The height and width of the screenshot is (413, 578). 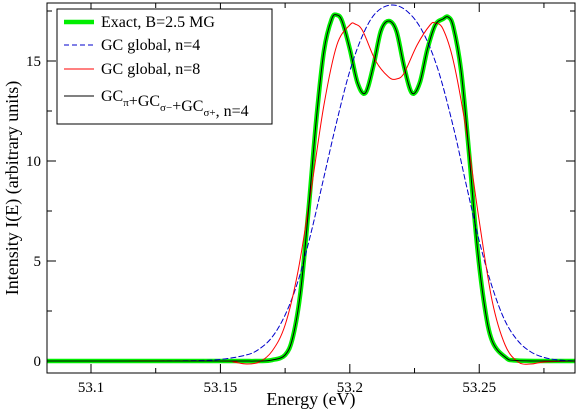 I want to click on legend-label-2: GC global, n=4, so click(x=150, y=45).